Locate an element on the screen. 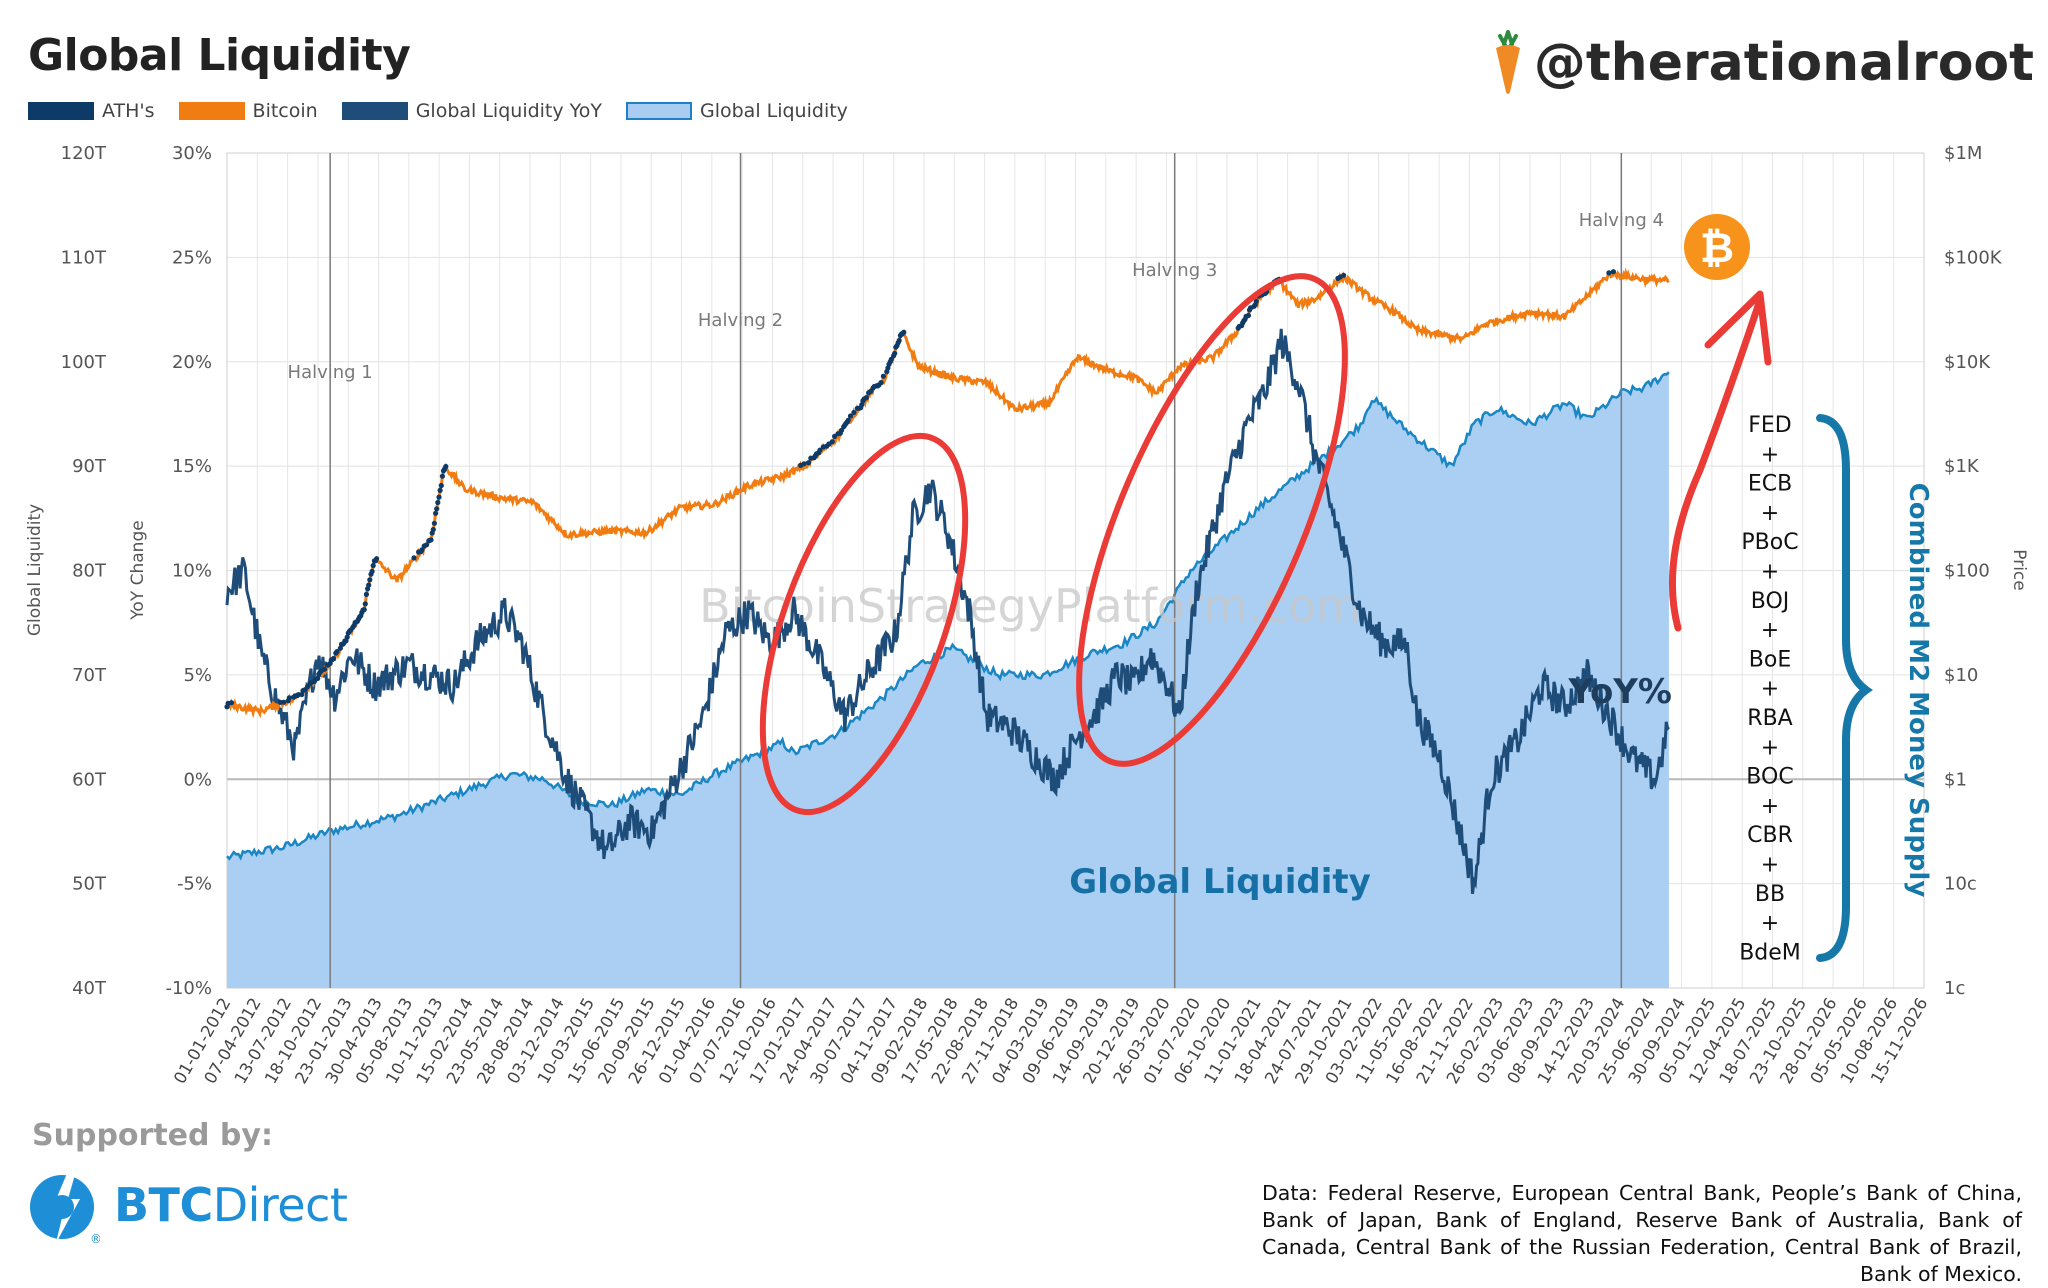  red-arrow is located at coordinates (1716, 464).